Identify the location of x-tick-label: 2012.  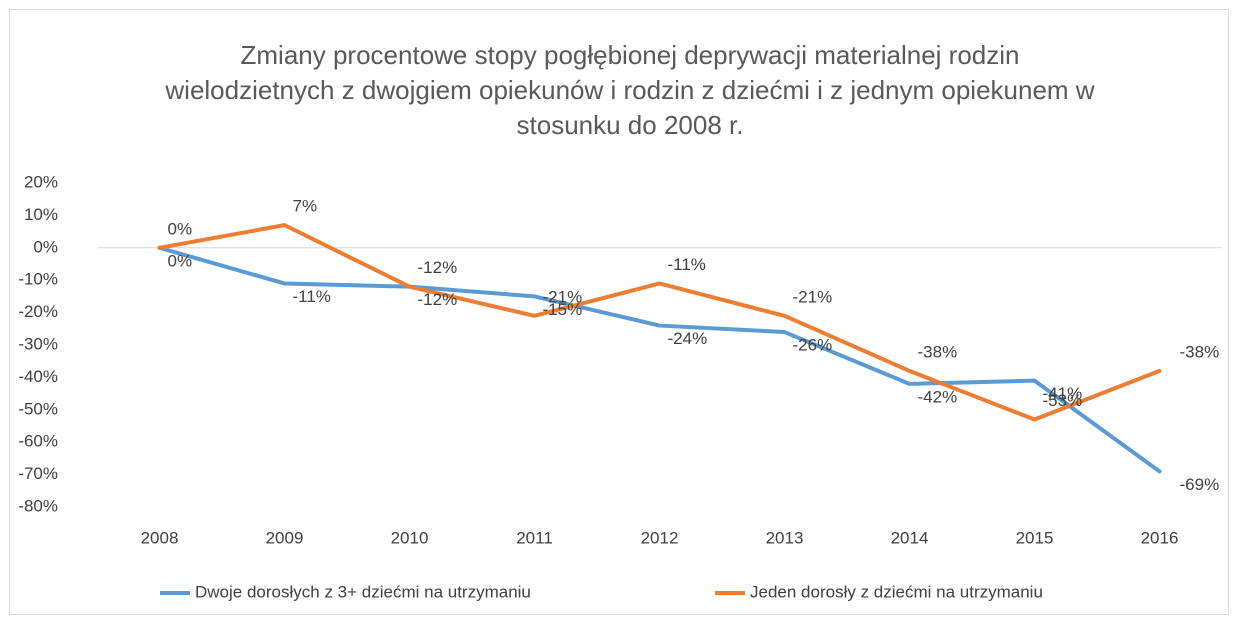
(660, 537).